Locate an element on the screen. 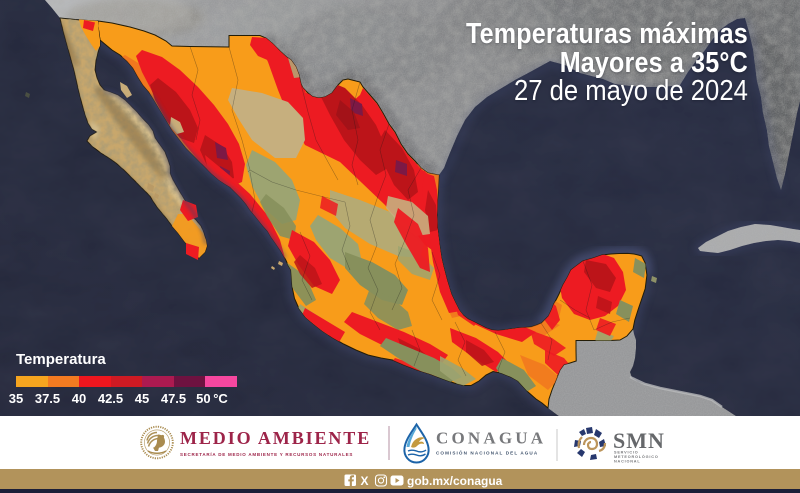  svg-text: X is located at coordinates (365, 481).